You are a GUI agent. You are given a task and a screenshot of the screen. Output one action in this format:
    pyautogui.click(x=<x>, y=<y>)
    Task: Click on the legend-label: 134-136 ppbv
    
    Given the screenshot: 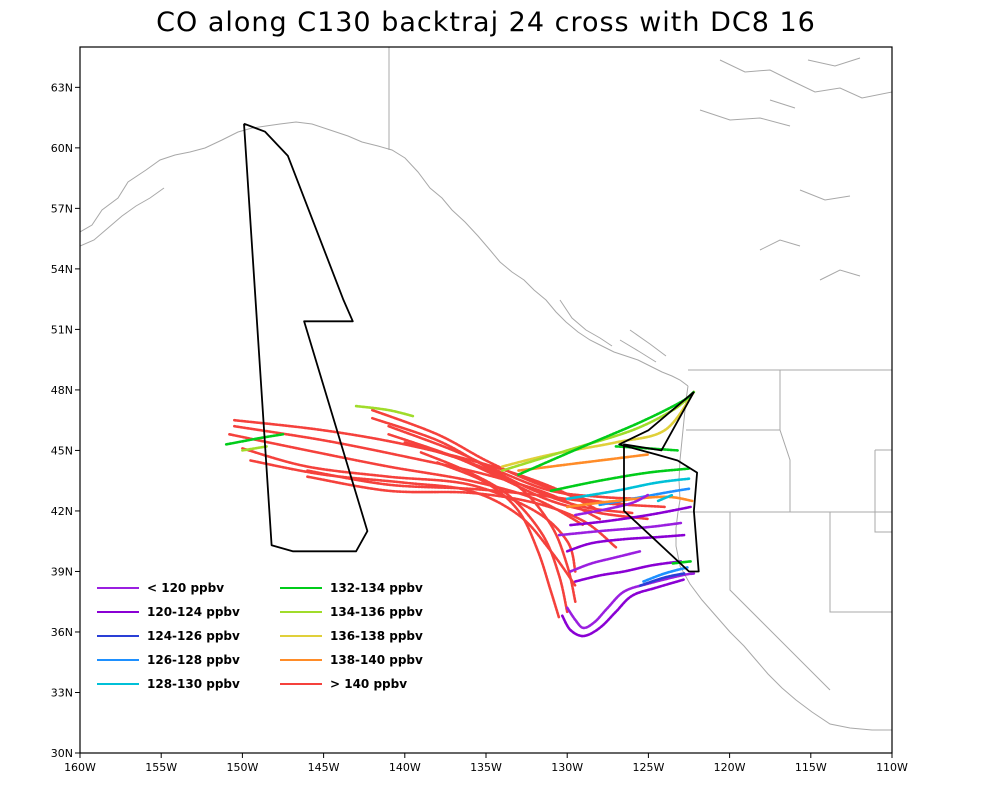 What is the action you would take?
    pyautogui.click(x=376, y=612)
    